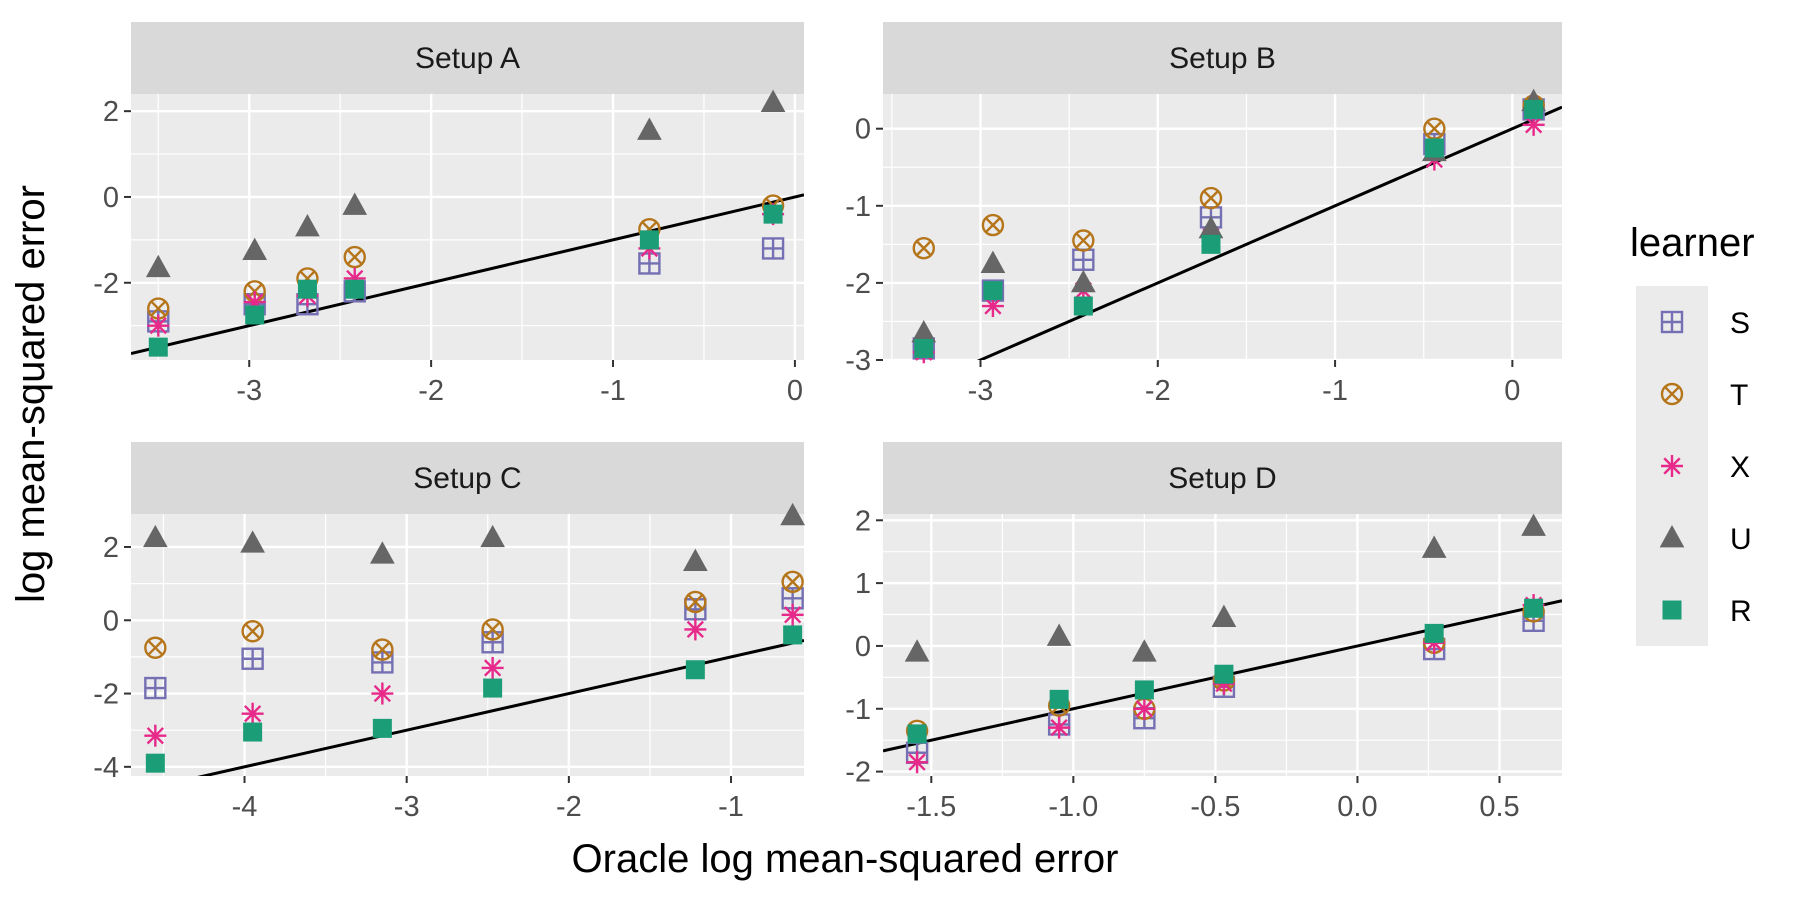 Image resolution: width=1800 pixels, height=900 pixels. I want to click on y-axis-title: log mean-squared error, so click(31, 394).